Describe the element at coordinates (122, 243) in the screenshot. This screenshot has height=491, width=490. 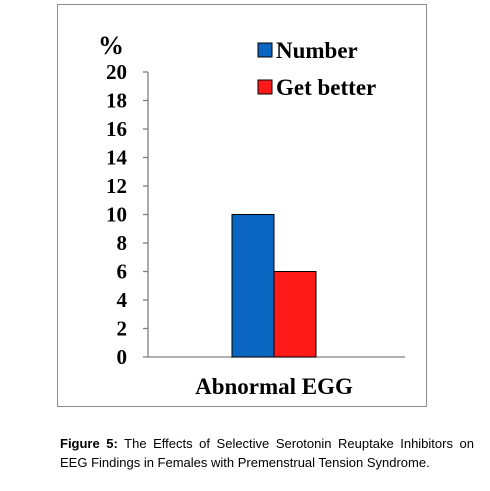
I see `y-tick-label: 8` at that location.